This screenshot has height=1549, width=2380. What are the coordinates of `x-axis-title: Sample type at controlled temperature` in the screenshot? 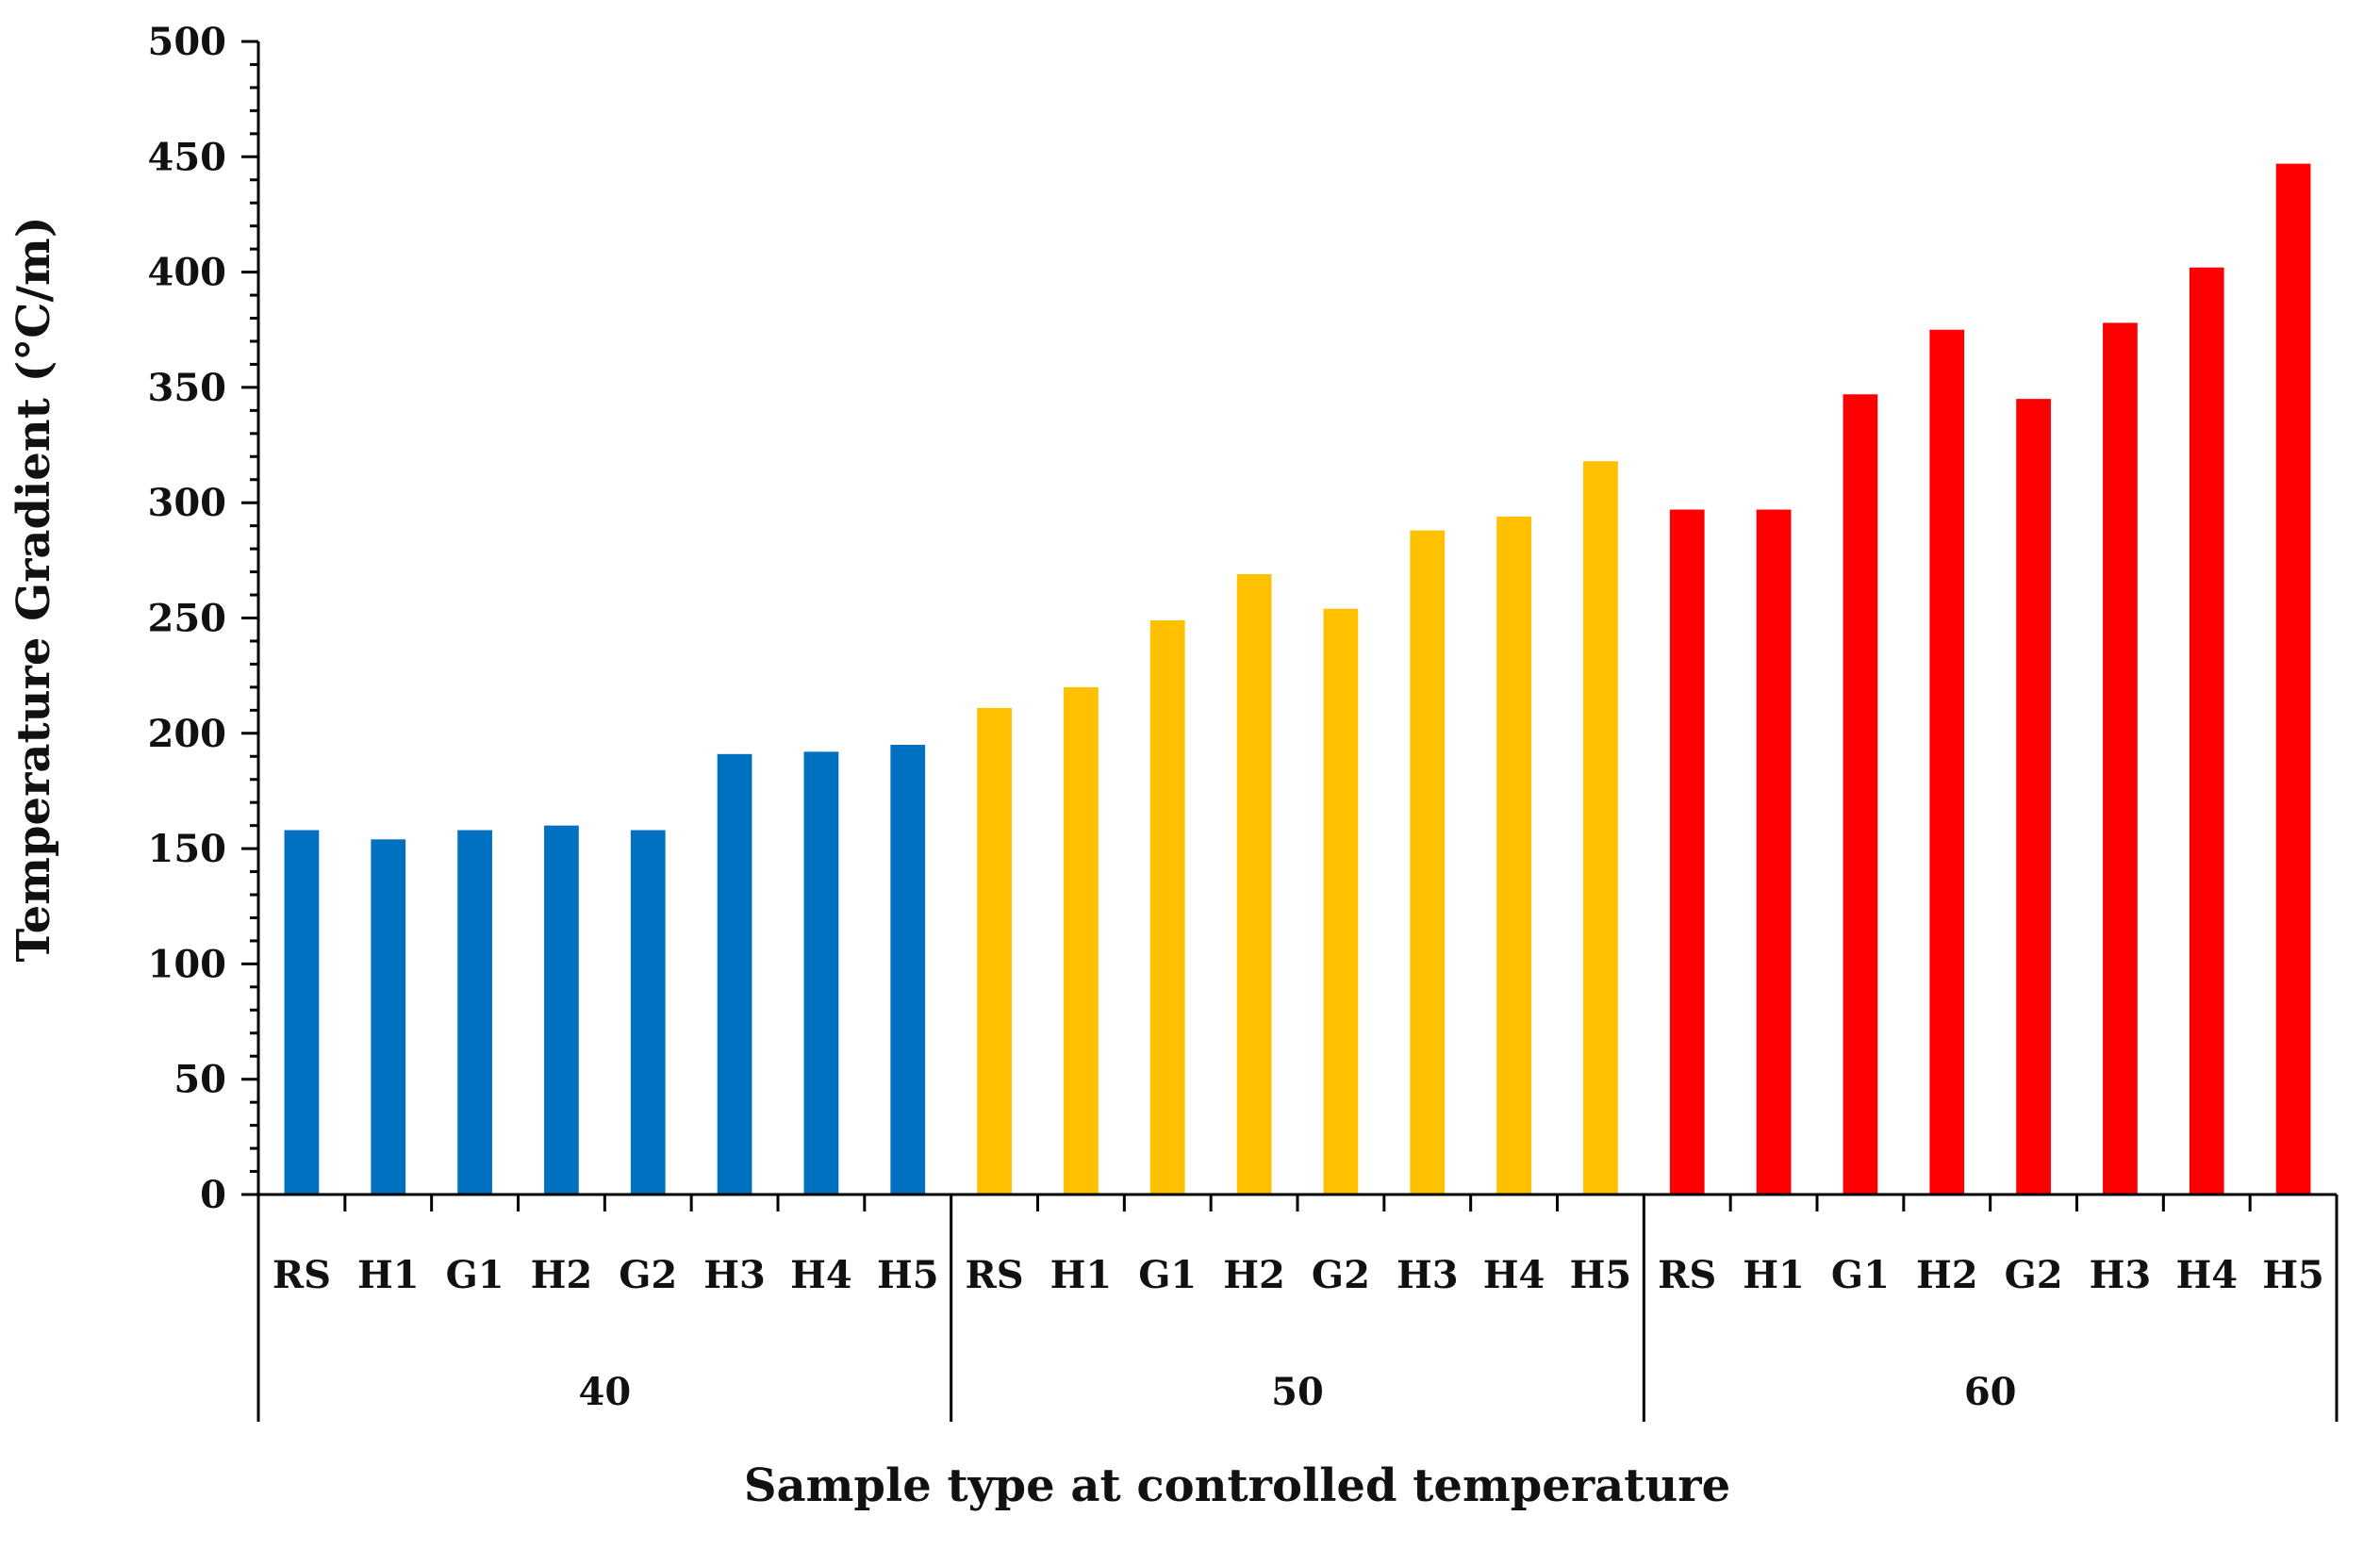 It's located at (1237, 1485).